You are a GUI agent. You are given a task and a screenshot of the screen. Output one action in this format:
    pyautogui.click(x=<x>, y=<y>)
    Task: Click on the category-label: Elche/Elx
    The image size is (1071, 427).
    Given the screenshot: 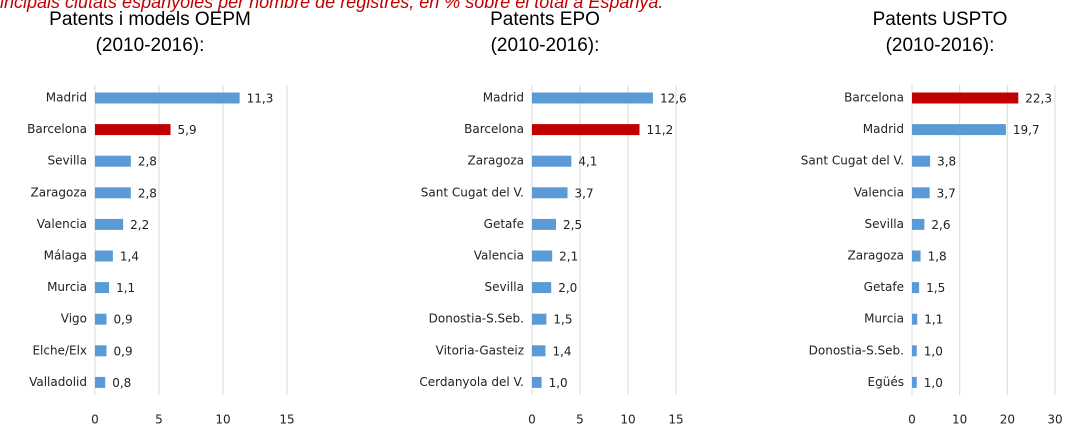 What is the action you would take?
    pyautogui.click(x=59, y=350)
    